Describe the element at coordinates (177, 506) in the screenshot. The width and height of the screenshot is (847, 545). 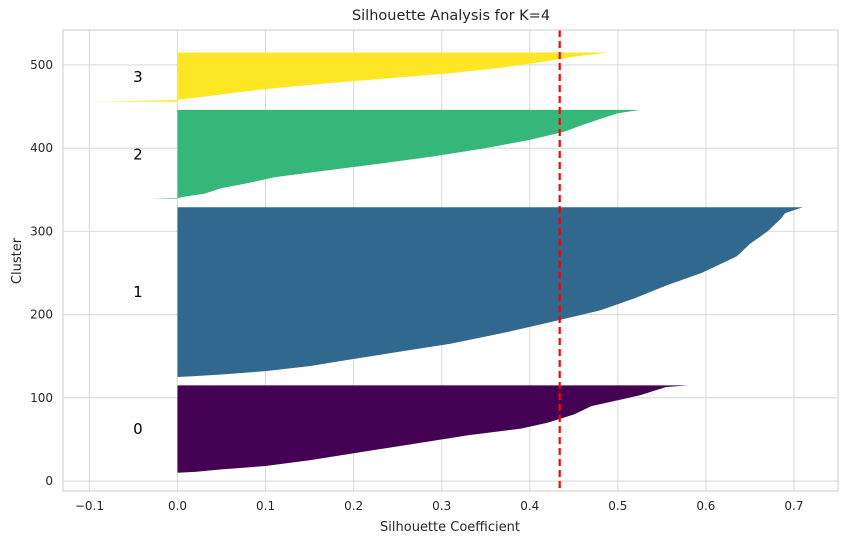
I see `x-tick-label: 0.0` at that location.